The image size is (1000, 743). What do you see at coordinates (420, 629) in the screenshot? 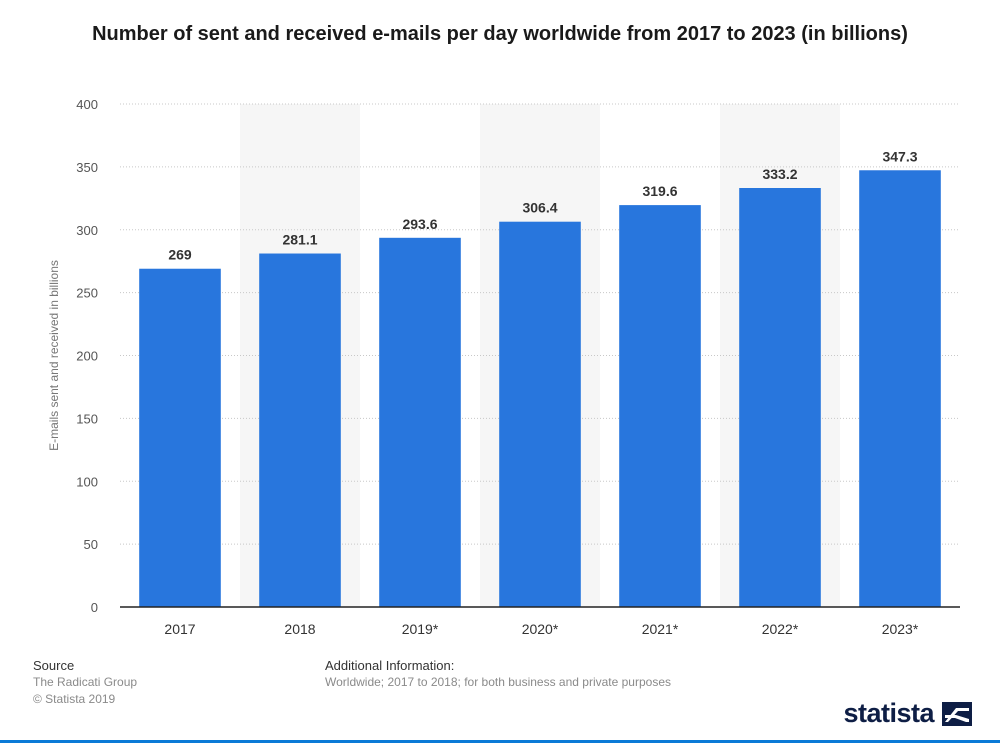
I see `x-tick-label: 2019*` at bounding box center [420, 629].